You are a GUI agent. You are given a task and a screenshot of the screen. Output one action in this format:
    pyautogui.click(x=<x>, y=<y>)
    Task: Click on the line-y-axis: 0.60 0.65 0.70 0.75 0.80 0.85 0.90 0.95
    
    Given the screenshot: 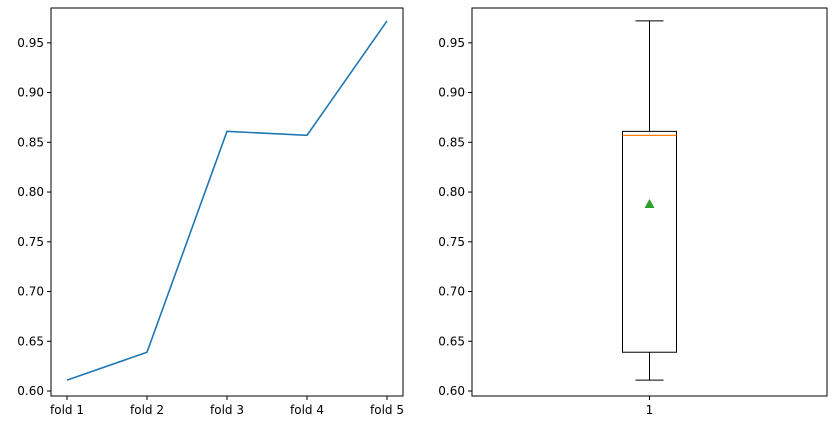 What is the action you would take?
    pyautogui.click(x=34, y=217)
    